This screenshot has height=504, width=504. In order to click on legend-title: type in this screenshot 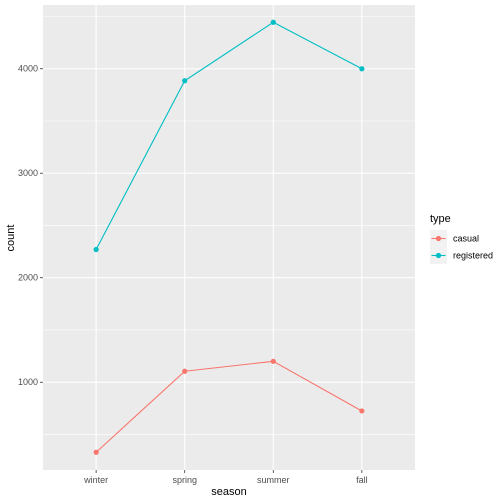, I will do `click(440, 219)`.